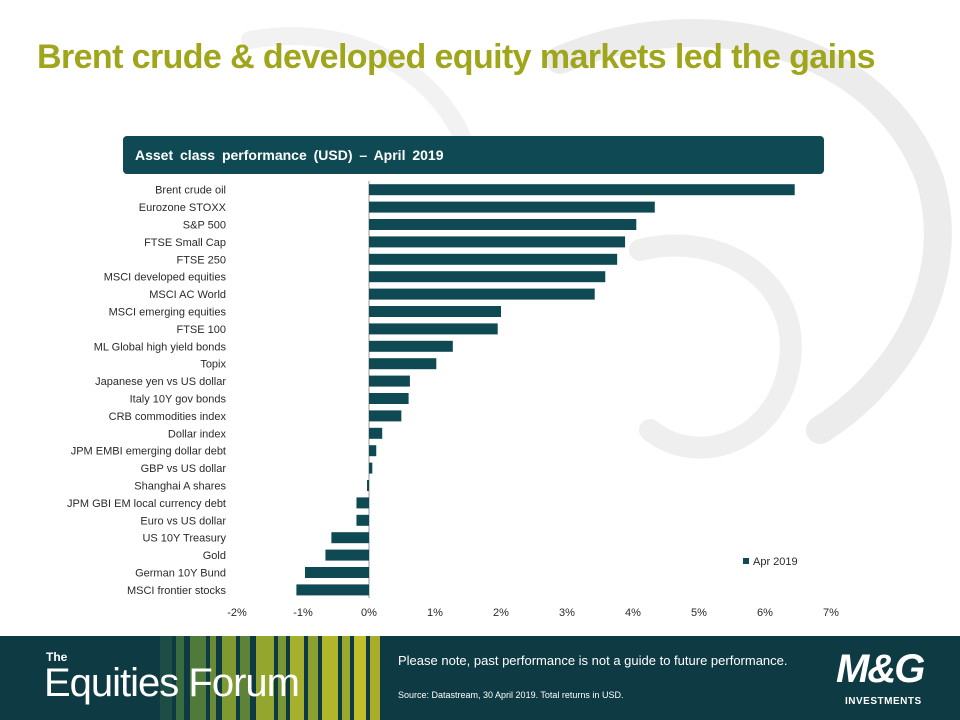  What do you see at coordinates (183, 208) in the screenshot?
I see `category-label: Eurozone STOXX` at bounding box center [183, 208].